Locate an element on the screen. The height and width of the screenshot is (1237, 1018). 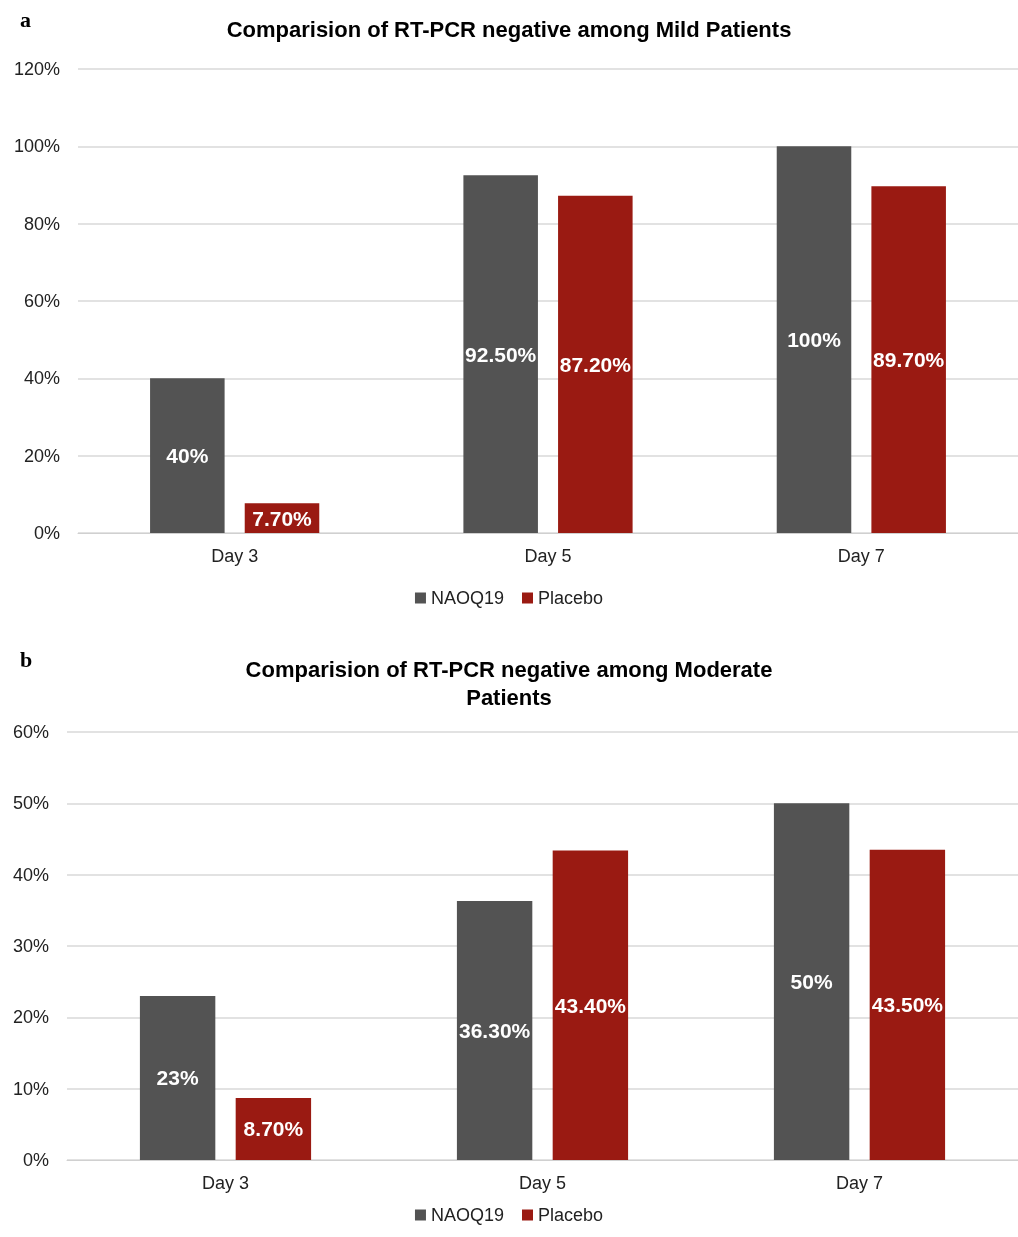
data-label: 92.50% is located at coordinates (501, 354).